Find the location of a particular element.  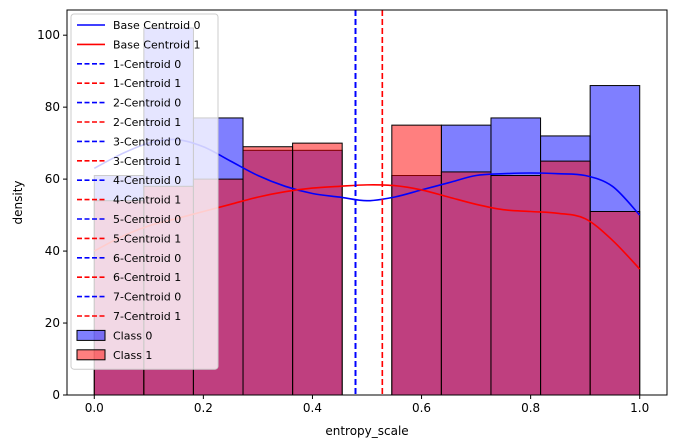

legend-label: 1-Centroid 0 is located at coordinates (147, 64).